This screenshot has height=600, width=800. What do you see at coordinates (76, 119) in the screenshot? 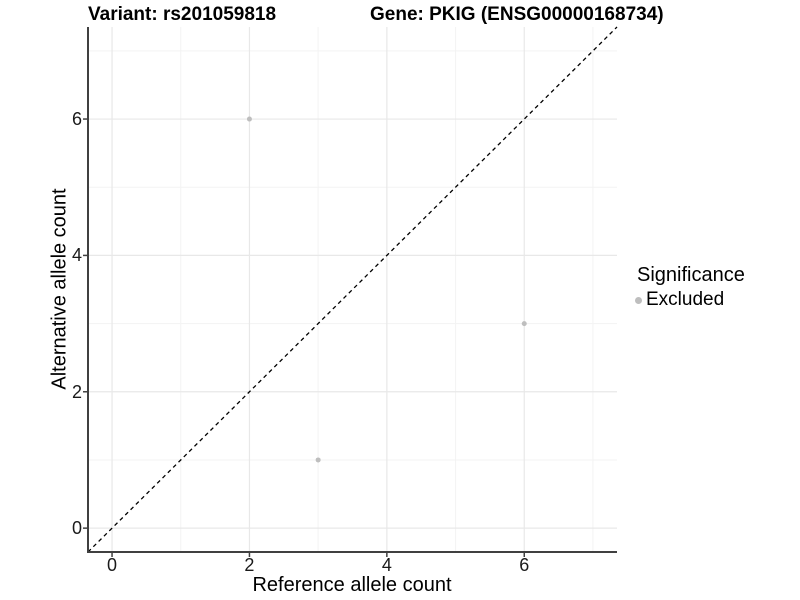
I see `y-tick-label: 6` at bounding box center [76, 119].